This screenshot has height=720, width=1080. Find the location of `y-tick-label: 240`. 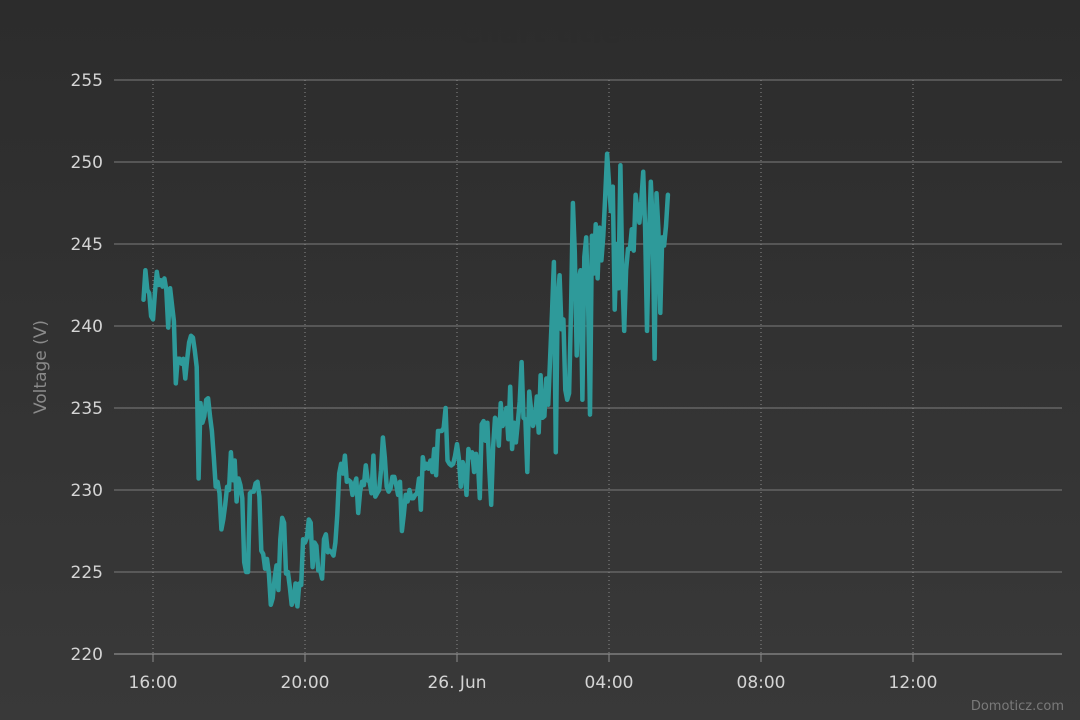

y-tick-label: 240 is located at coordinates (87, 327).